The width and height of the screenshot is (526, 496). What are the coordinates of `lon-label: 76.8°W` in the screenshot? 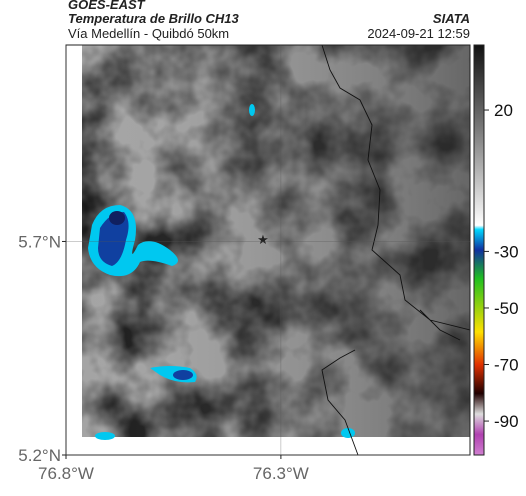 It's located at (66, 473).